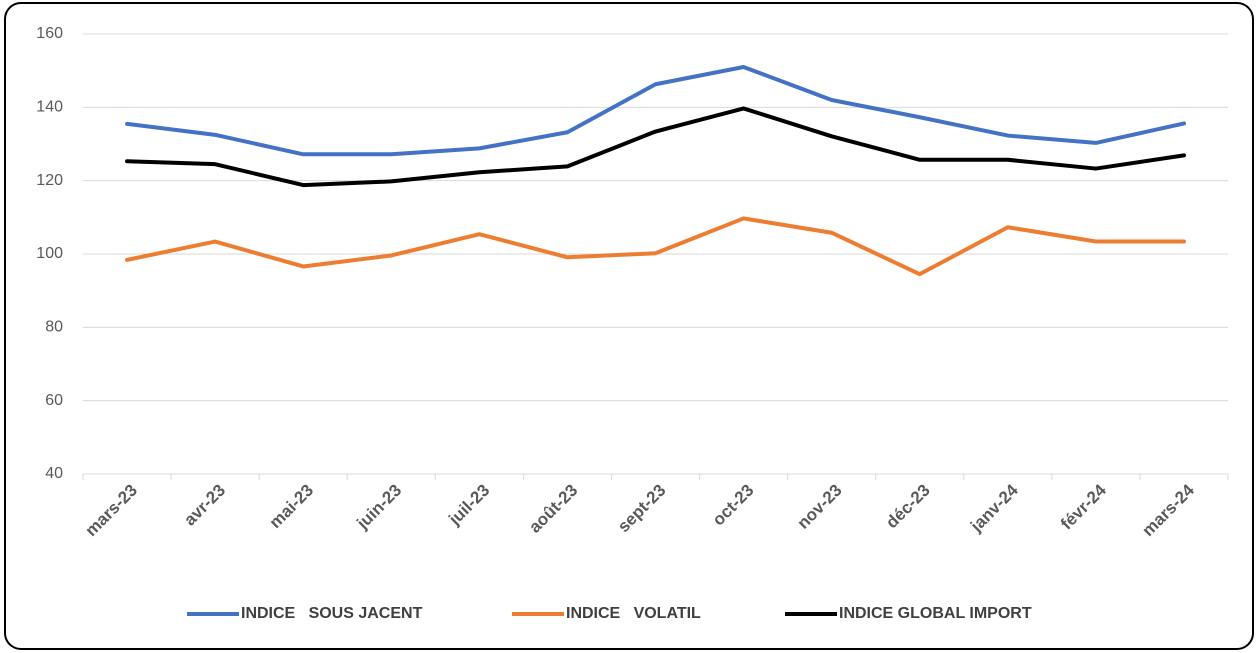  What do you see at coordinates (49, 33) in the screenshot?
I see `y-tick-label: 160` at bounding box center [49, 33].